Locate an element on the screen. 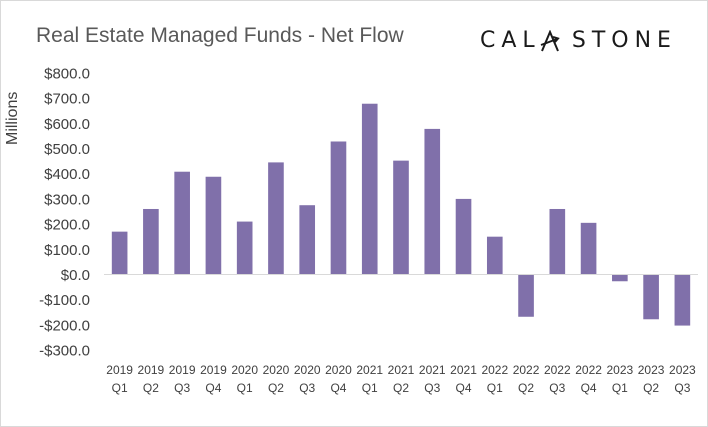 This screenshot has width=708, height=427. chart-title: Real Estate Managed Funds - Net Flow is located at coordinates (220, 35).